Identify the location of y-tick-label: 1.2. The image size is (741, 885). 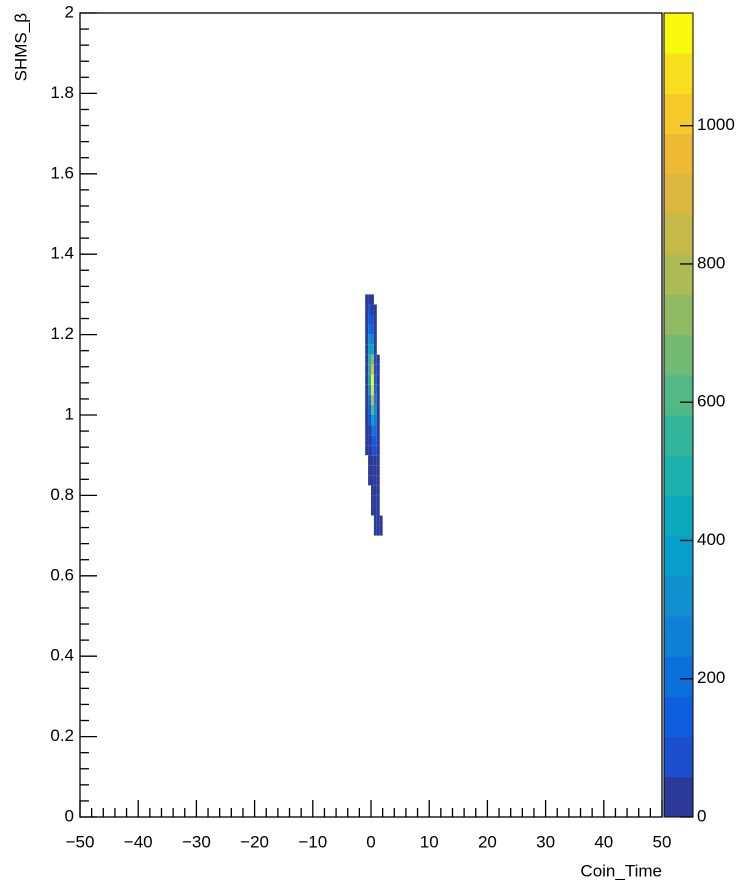
(62, 333).